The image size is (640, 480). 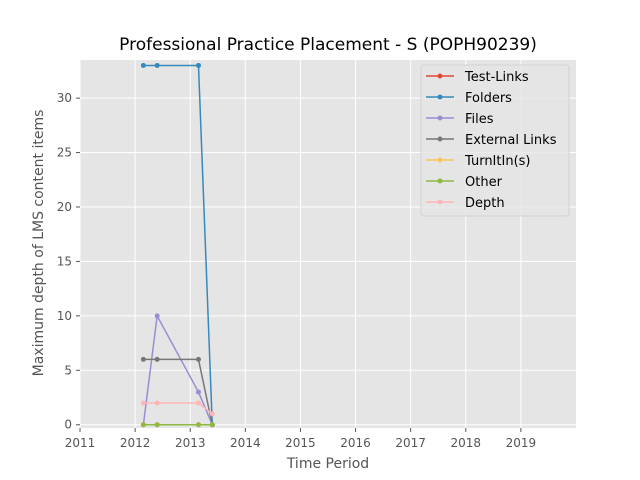 What do you see at coordinates (327, 464) in the screenshot?
I see `x-axis-label: Time Period` at bounding box center [327, 464].